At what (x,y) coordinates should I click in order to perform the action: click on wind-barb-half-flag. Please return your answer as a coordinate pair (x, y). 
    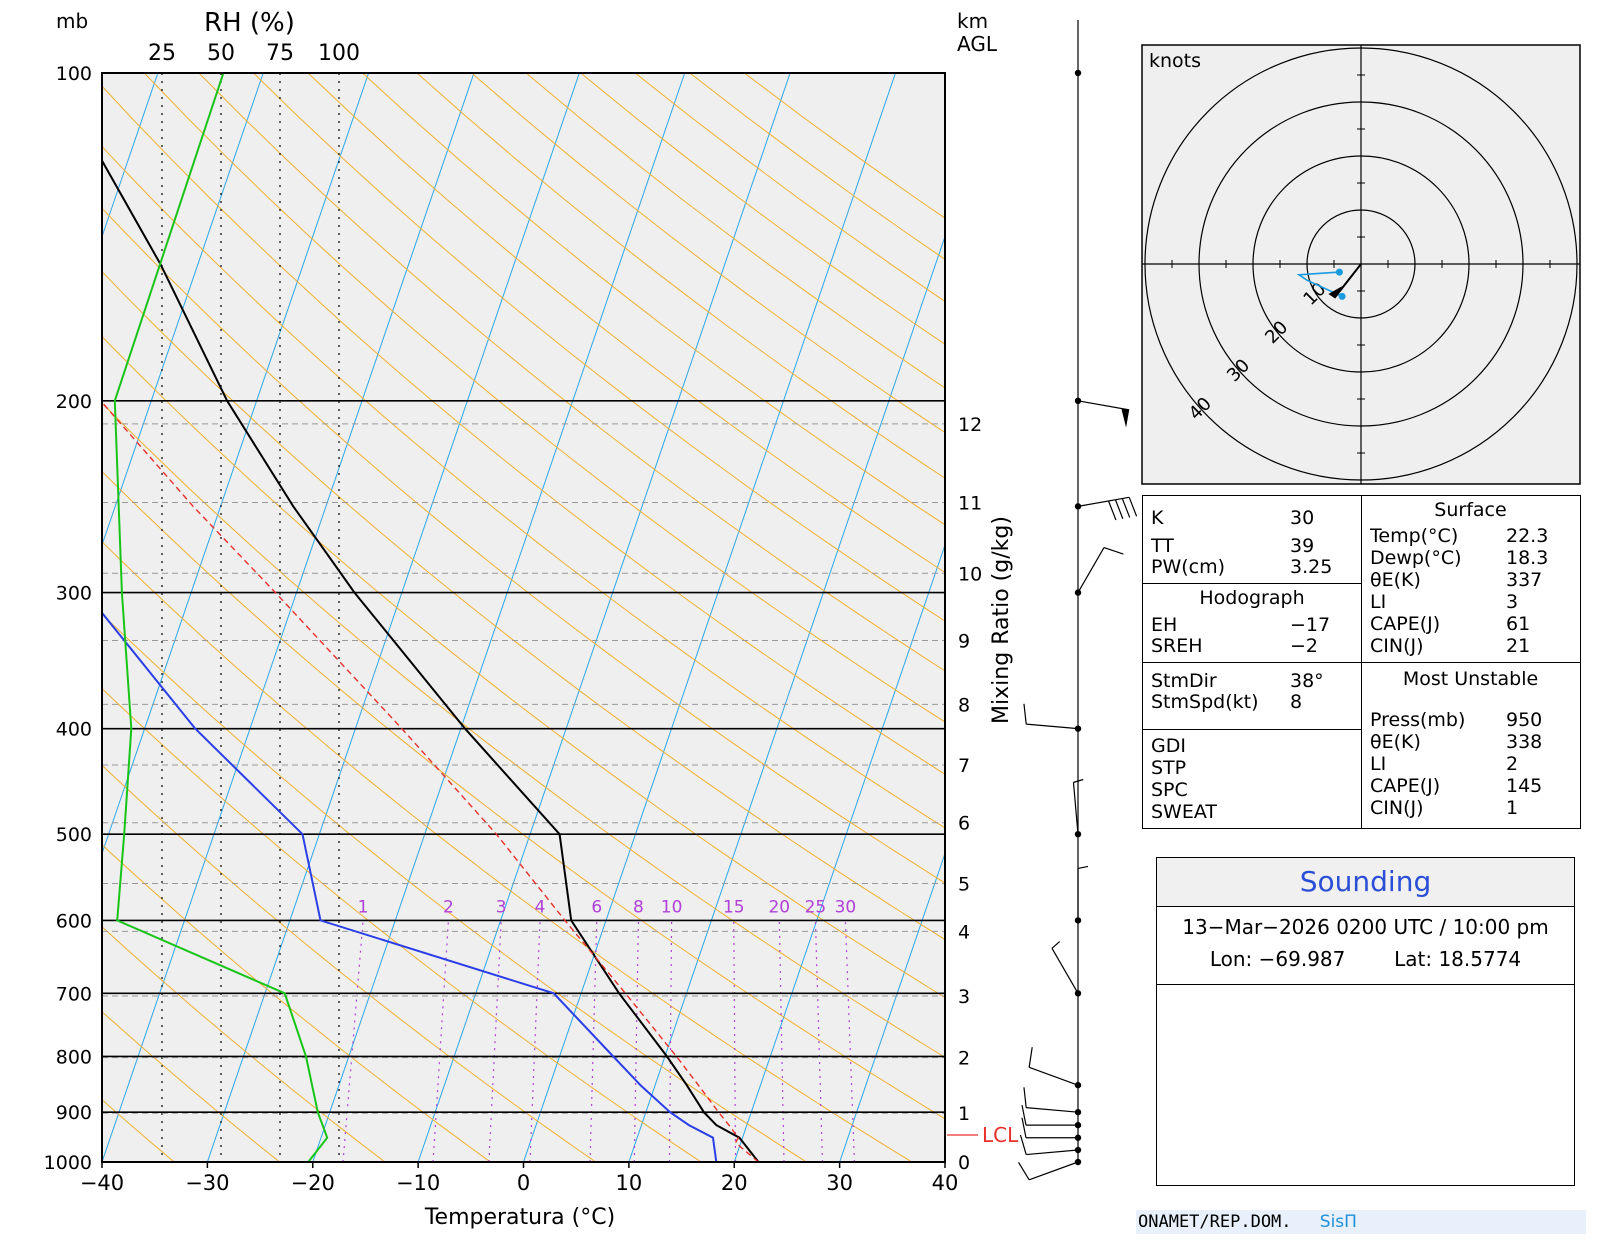
    Looking at the image, I should click on (1056, 945).